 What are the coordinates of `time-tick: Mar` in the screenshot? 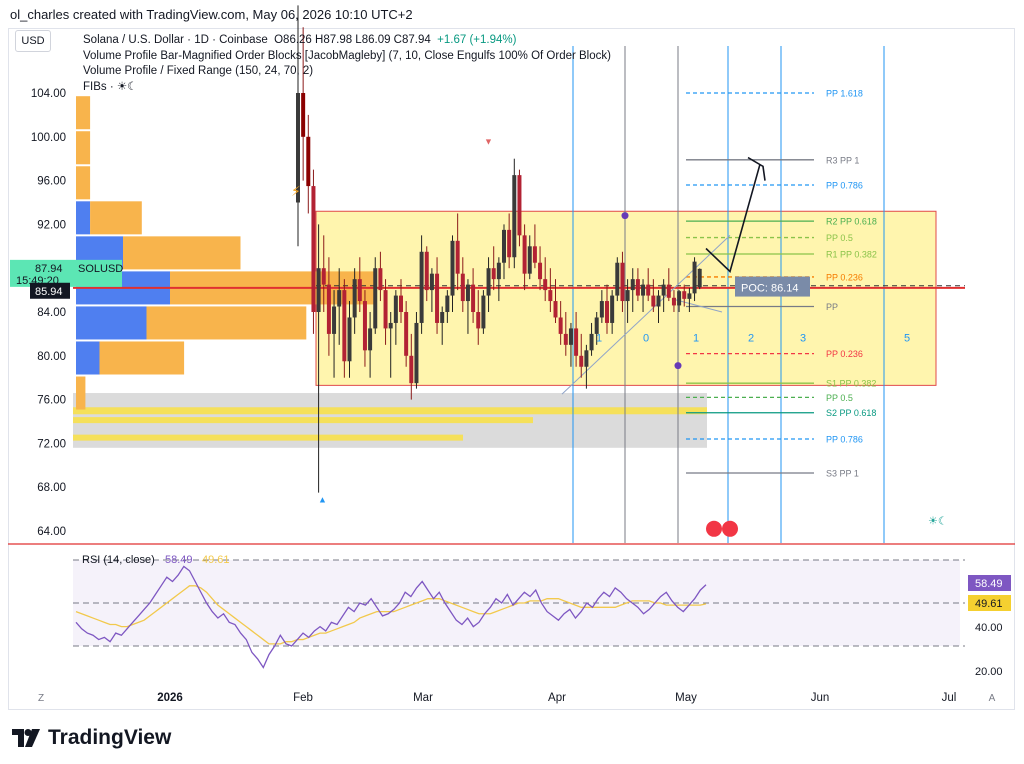 It's located at (423, 698).